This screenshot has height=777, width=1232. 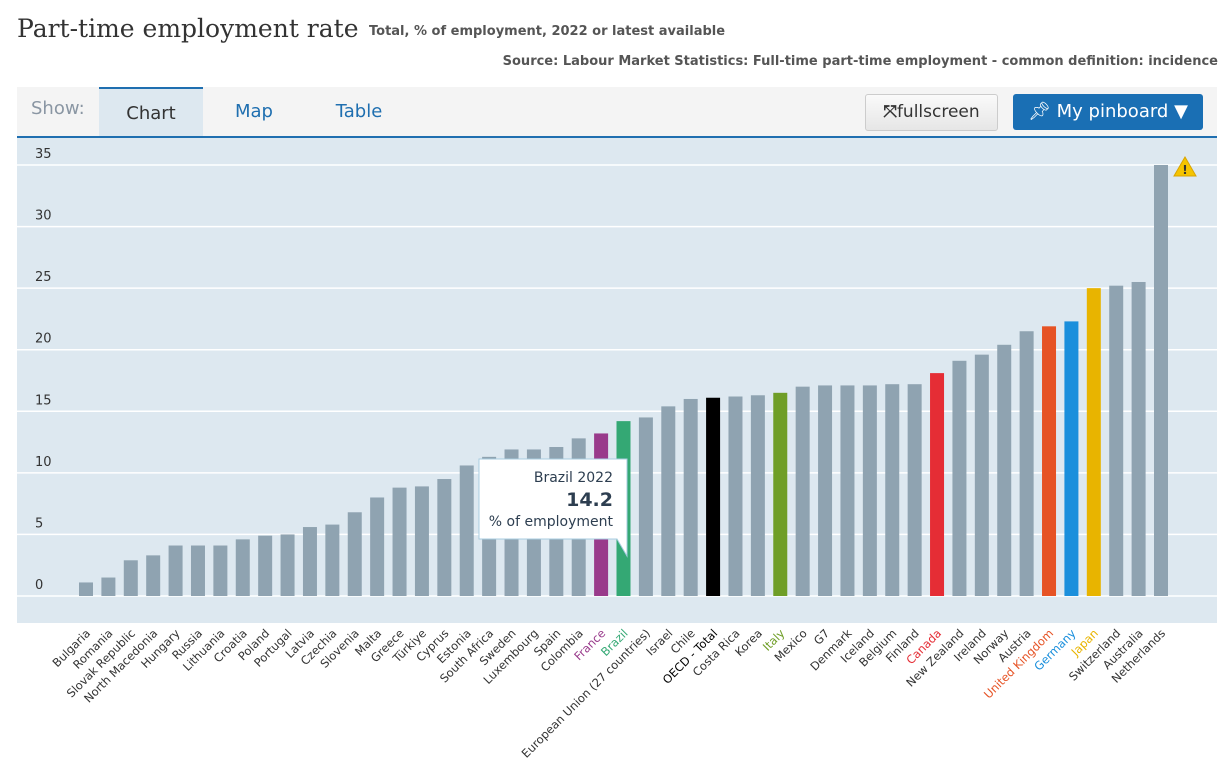 I want to click on tab-chart: Chart, so click(x=151, y=111).